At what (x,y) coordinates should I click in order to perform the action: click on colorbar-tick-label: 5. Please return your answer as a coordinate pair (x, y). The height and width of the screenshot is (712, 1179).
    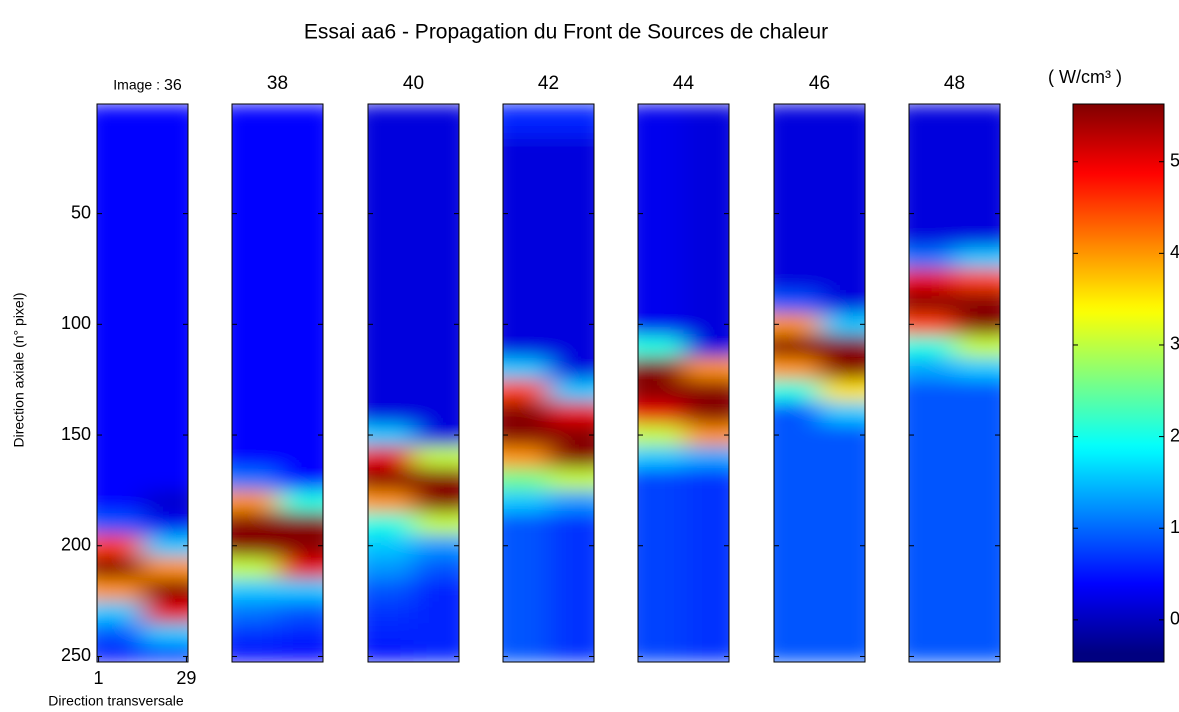
    Looking at the image, I should click on (1174, 160).